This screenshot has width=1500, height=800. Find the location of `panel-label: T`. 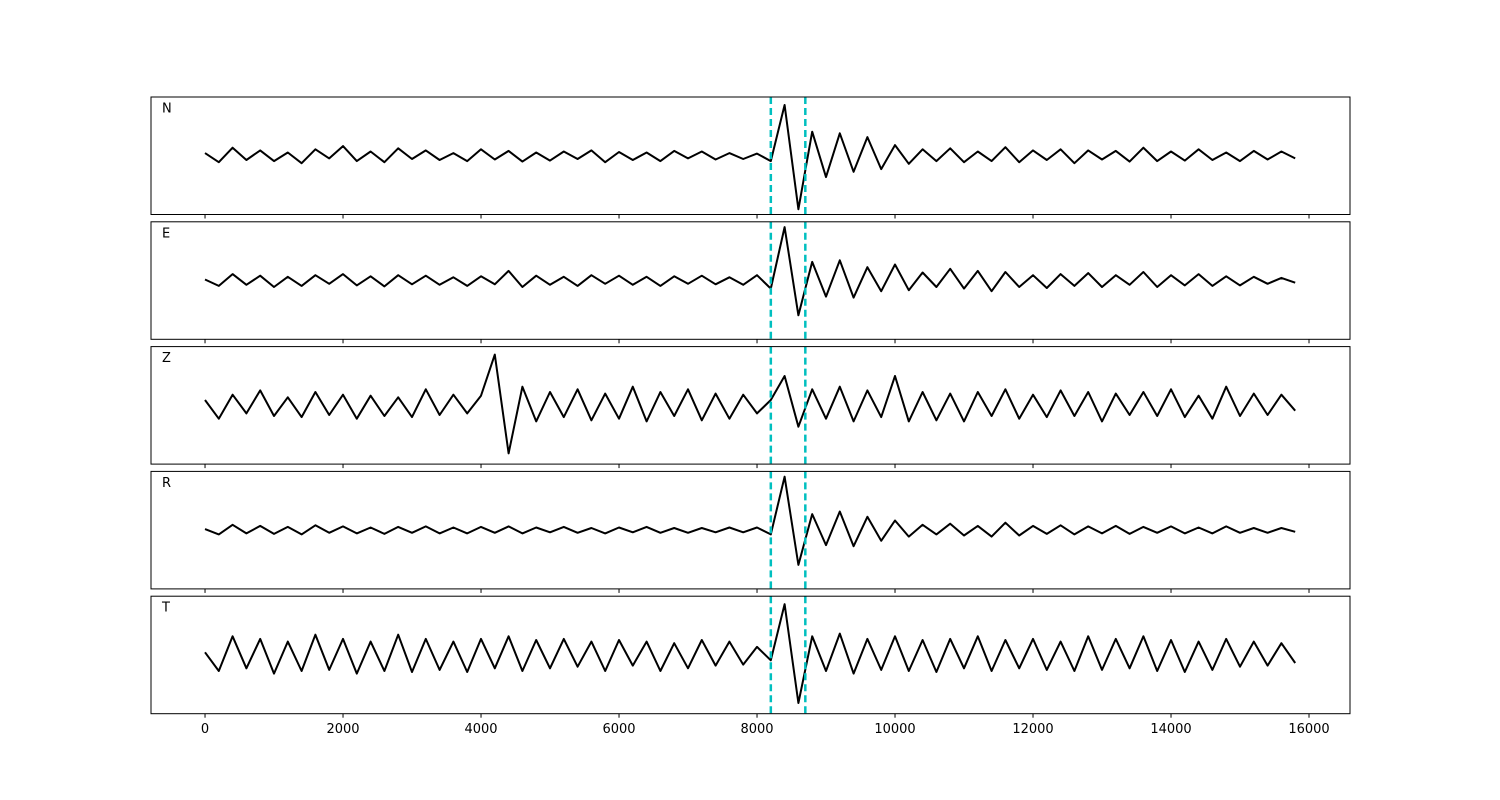

panel-label: T is located at coordinates (165, 608).